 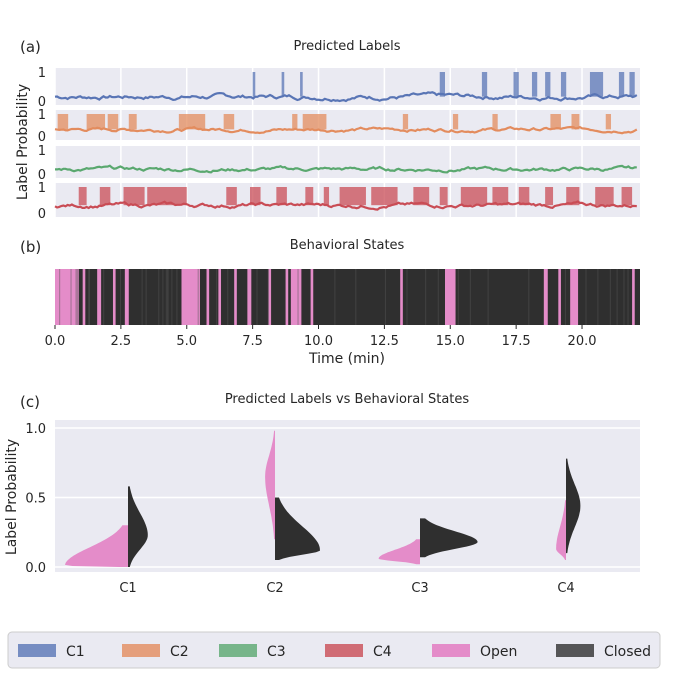 I want to click on ytick-label: 0.0, so click(x=35, y=568).